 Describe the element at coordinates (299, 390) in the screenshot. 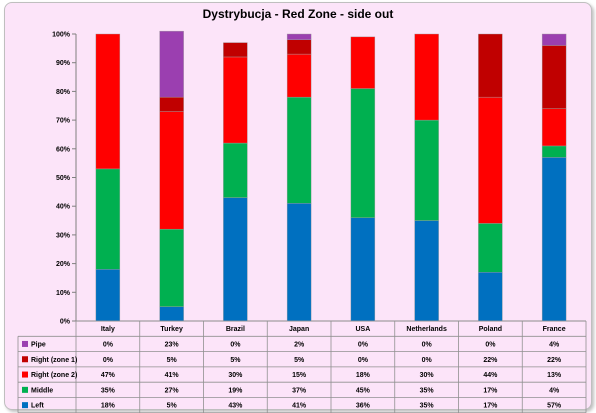

I see `data-value-label: 37%` at that location.